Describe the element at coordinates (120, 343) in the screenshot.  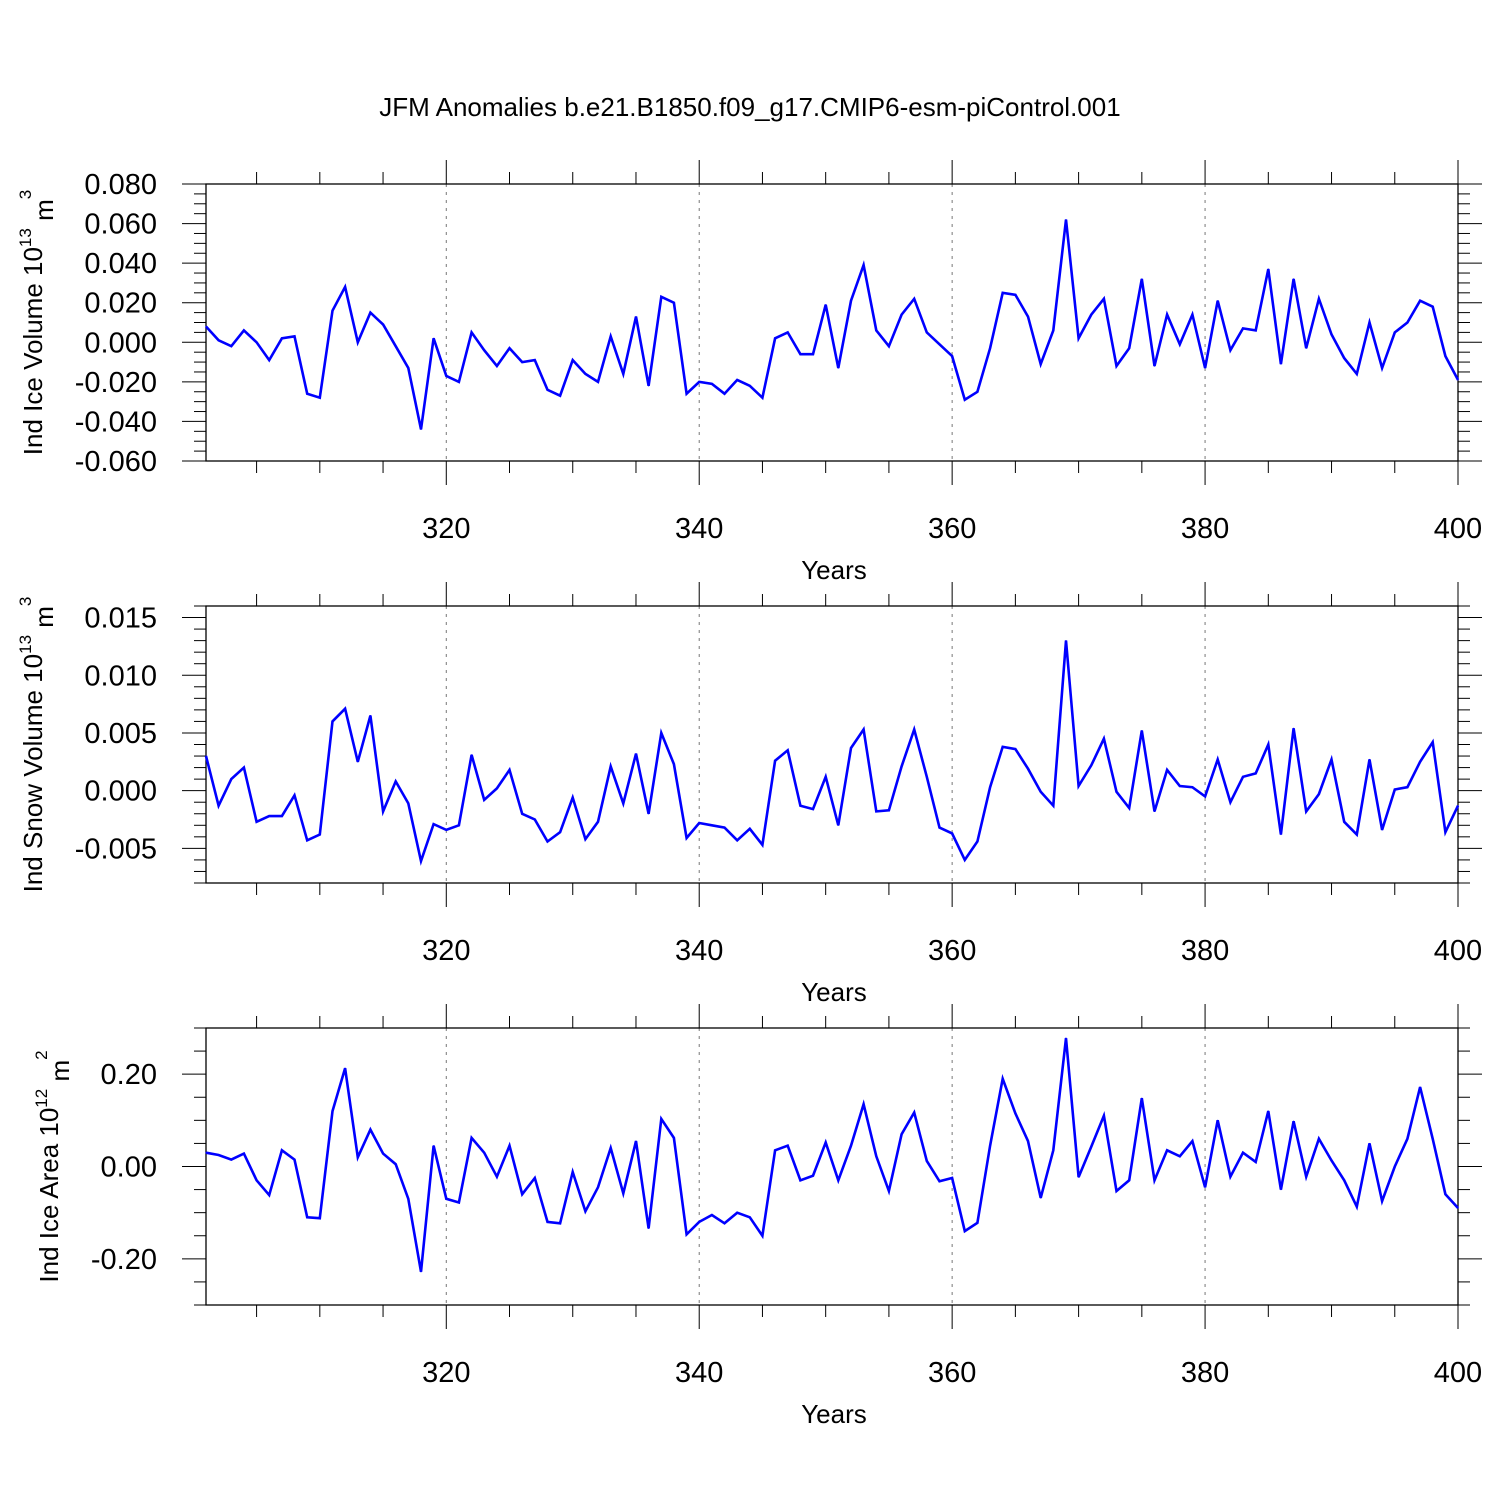
I see `y-tick-label: 0.000` at that location.